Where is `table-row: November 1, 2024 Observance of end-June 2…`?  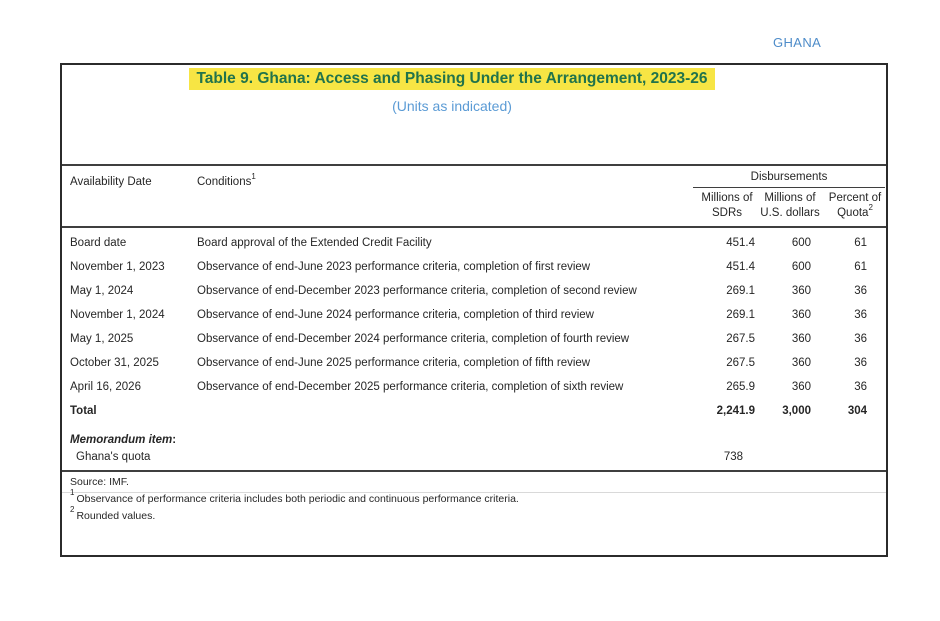
table-row: November 1, 2024 Observance of end-June 2… is located at coordinates (468, 315).